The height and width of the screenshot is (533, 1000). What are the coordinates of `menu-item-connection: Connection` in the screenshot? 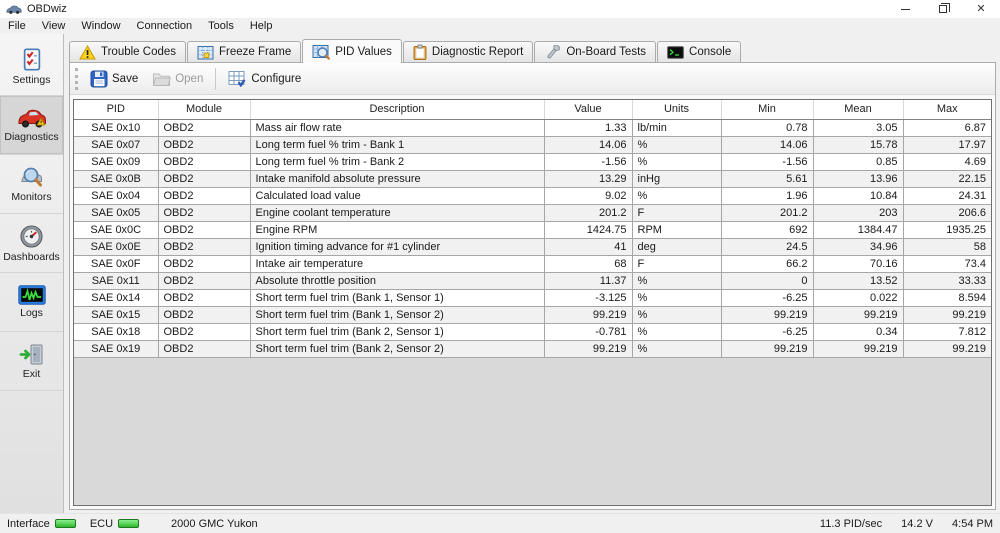 It's located at (164, 26).